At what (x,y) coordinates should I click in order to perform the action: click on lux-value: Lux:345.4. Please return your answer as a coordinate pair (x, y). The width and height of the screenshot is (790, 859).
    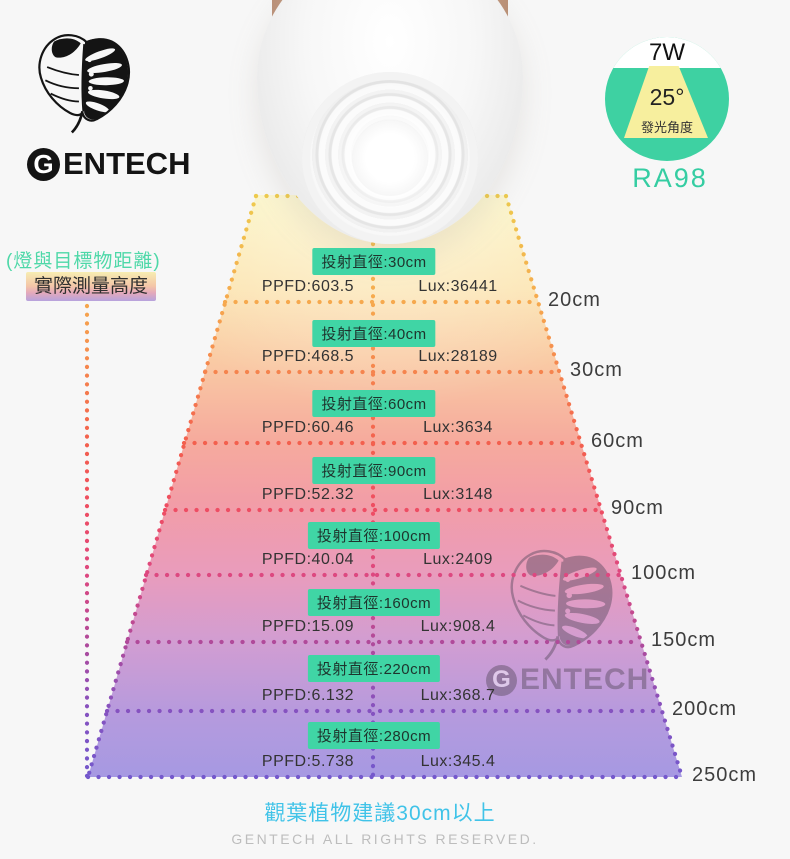
    Looking at the image, I should click on (458, 761).